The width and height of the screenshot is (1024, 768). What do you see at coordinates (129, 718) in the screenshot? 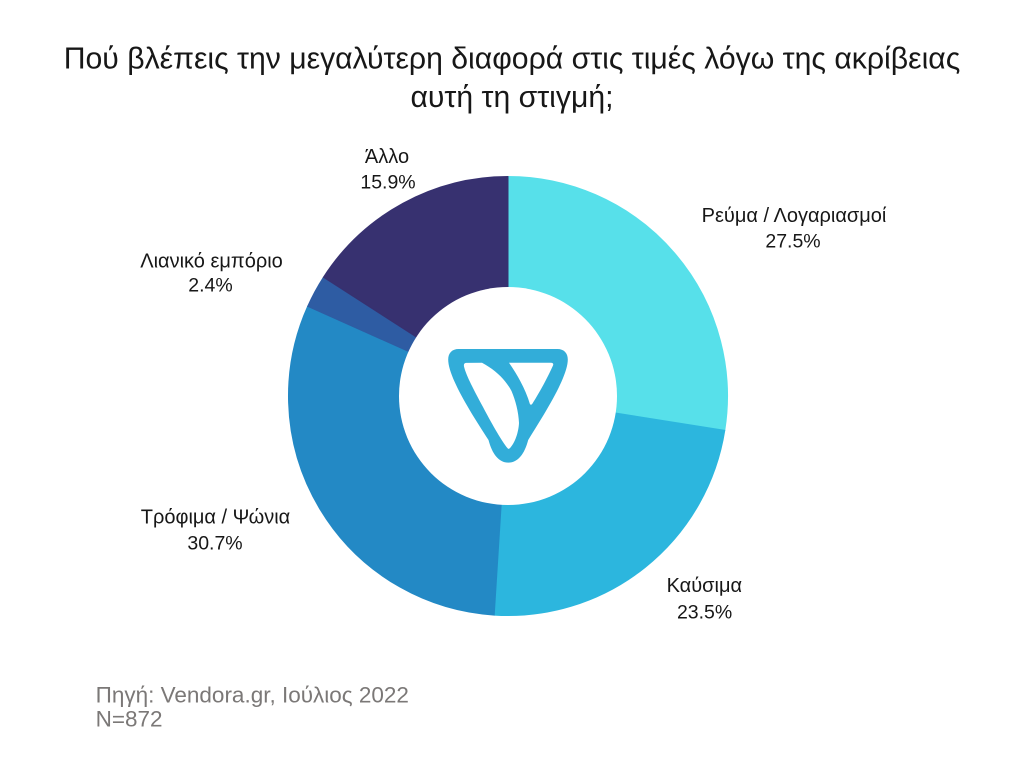
I see `svg-text: N=872` at bounding box center [129, 718].